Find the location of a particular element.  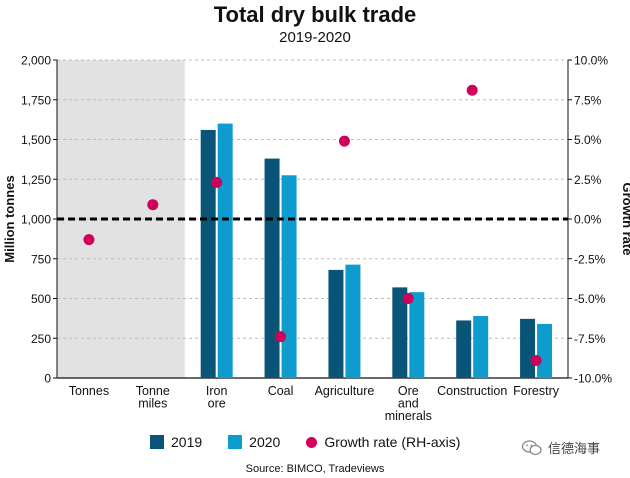

legend-label-2020: 2020 is located at coordinates (265, 442).